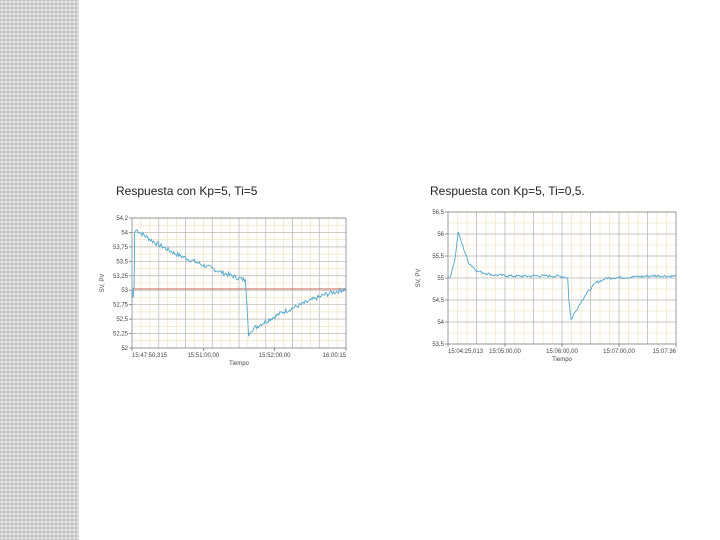 The width and height of the screenshot is (720, 540). Describe the element at coordinates (121, 248) in the screenshot. I see `y-tick-label: 53,75` at that location.